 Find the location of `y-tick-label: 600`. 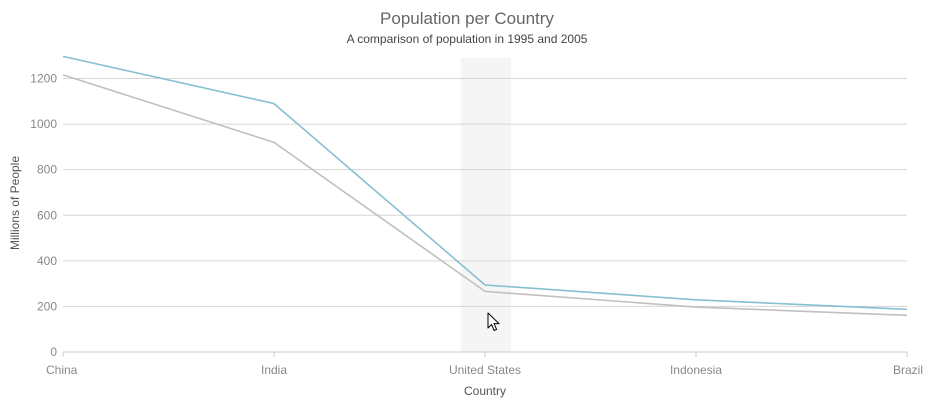

y-tick-label: 600 is located at coordinates (47, 215).